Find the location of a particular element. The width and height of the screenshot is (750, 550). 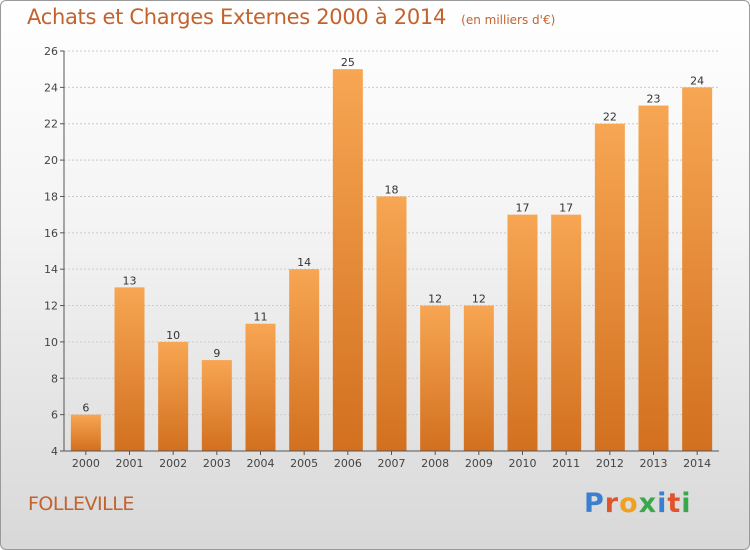

data-label: 24 is located at coordinates (697, 80).